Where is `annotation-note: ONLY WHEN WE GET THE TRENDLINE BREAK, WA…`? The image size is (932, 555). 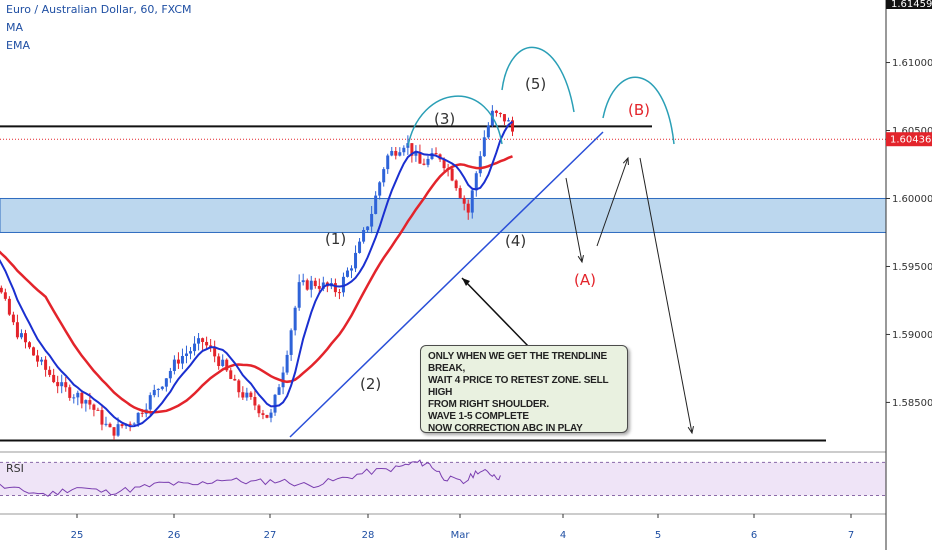 annotation-note: ONLY WHEN WE GET THE TRENDLINE BREAK, WA… is located at coordinates (524, 389).